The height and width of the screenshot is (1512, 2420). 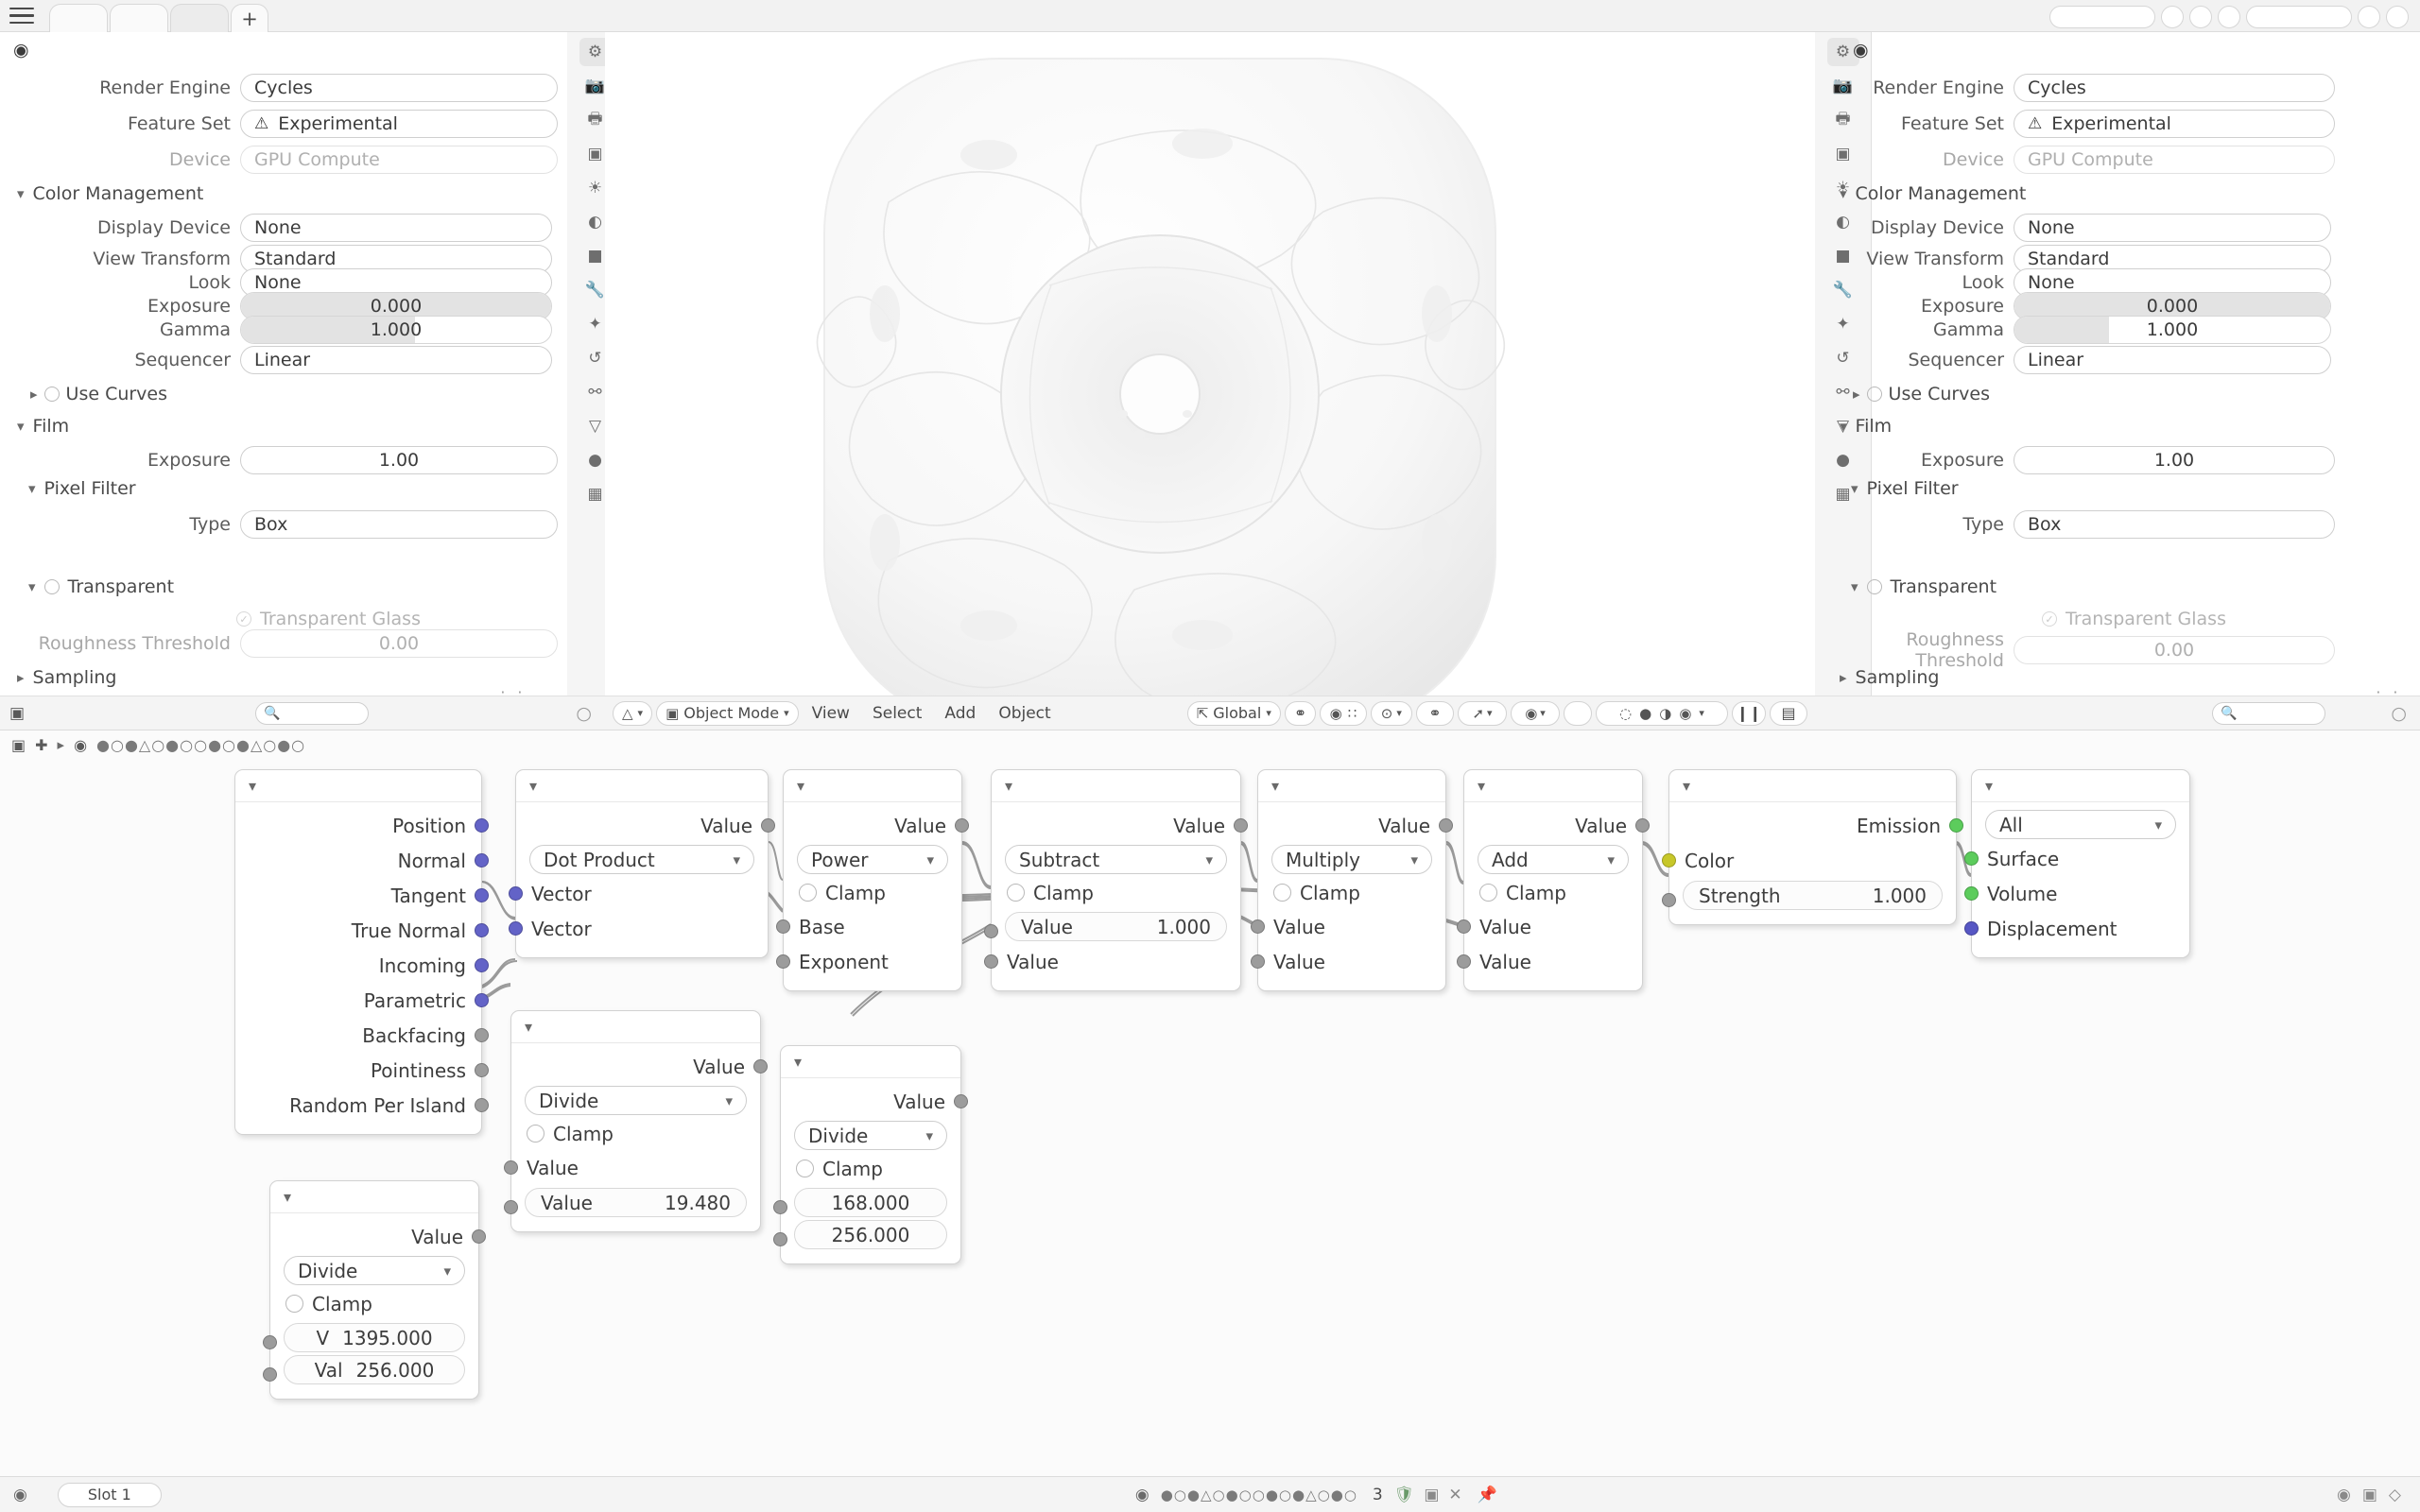 What do you see at coordinates (1843, 392) in the screenshot?
I see `constraint-tab-icon: ⚯` at bounding box center [1843, 392].